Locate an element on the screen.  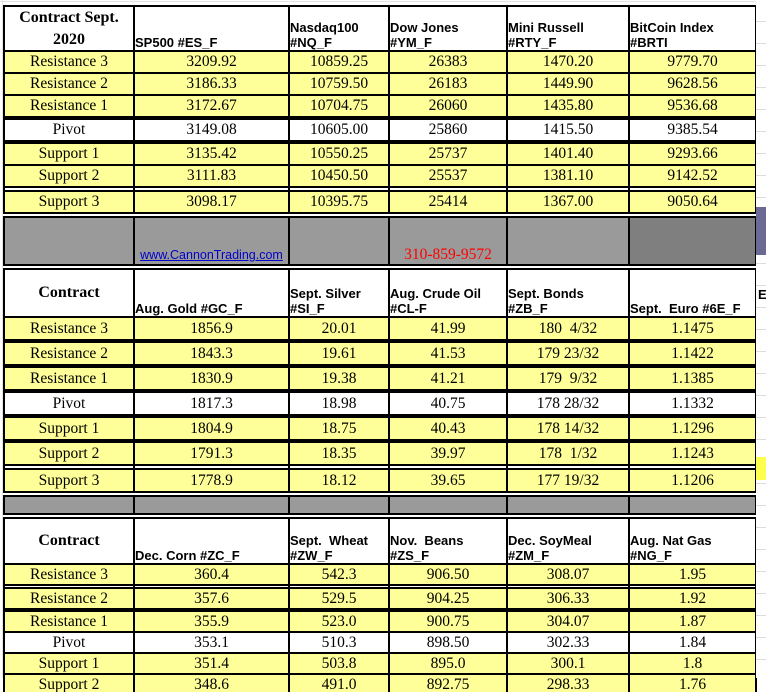
column-header: Mini Russell #RTY_F is located at coordinates (568, 28).